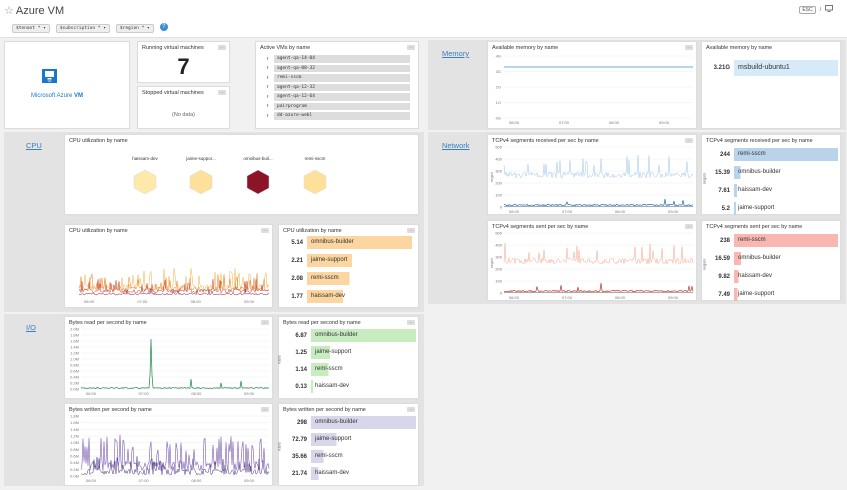 This screenshot has height=490, width=847. What do you see at coordinates (754, 227) in the screenshot?
I see `net-sent-toplist-title: TCPv4 segments sent per sec by name` at bounding box center [754, 227].